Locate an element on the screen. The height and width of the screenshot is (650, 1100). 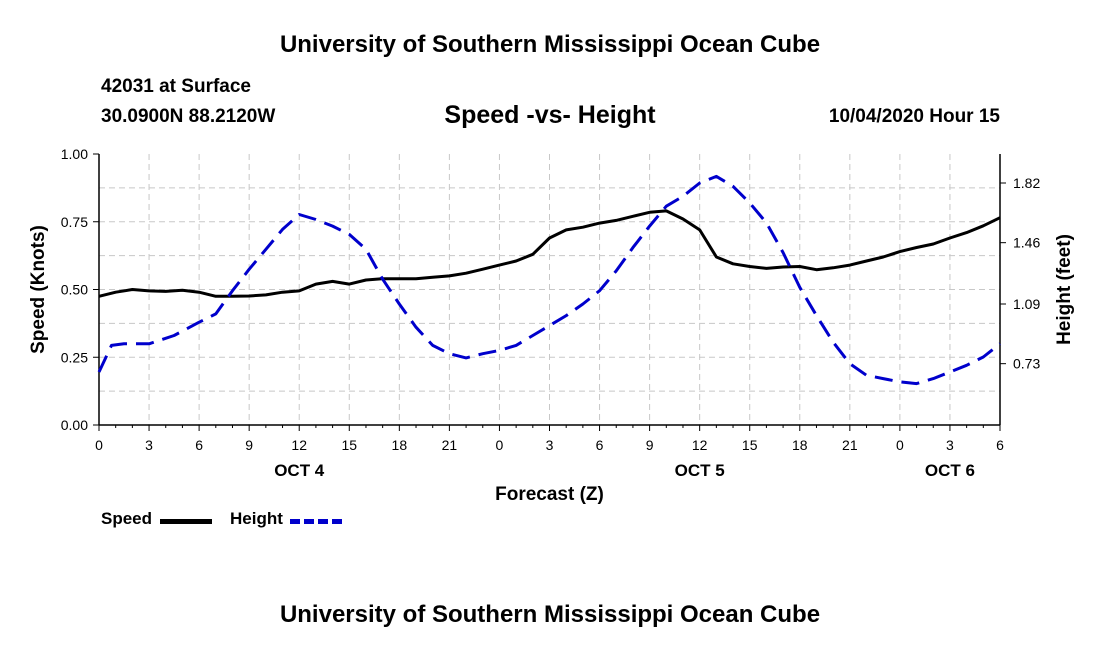
chart-title: Speed -vs- Height is located at coordinates (550, 115).